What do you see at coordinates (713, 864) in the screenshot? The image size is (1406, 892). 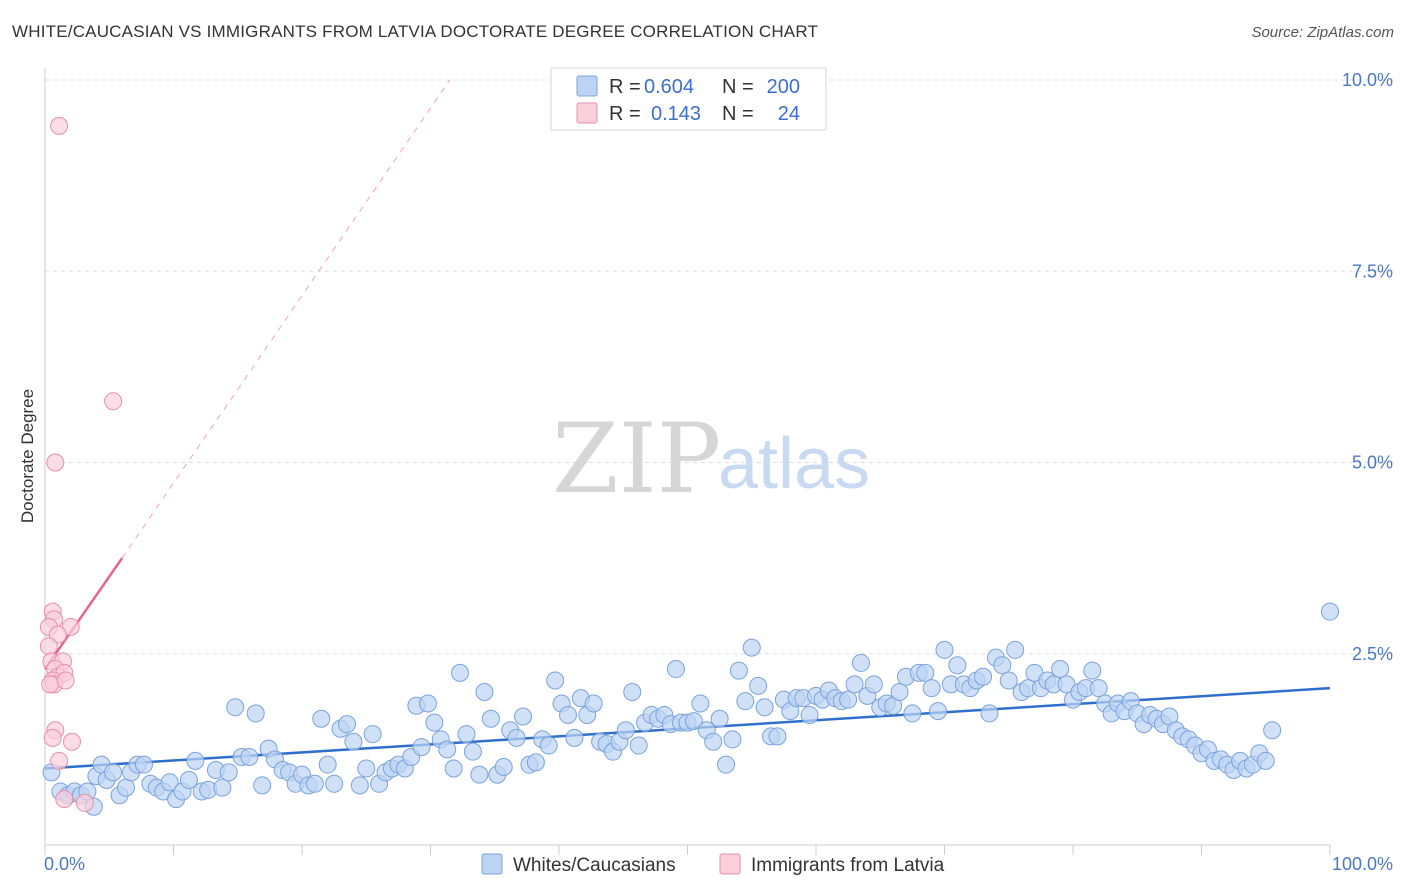 I see `bottom-legend: Whites/Caucasians Immigrants from Latvia` at bounding box center [713, 864].